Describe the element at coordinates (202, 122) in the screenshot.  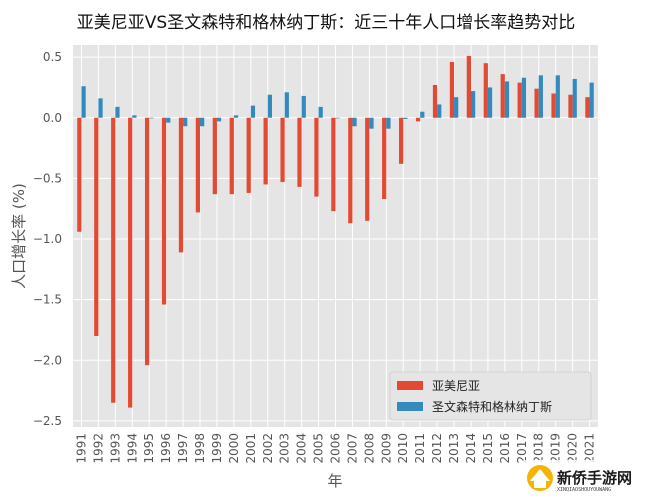
I see `bar-svg-1998` at that location.